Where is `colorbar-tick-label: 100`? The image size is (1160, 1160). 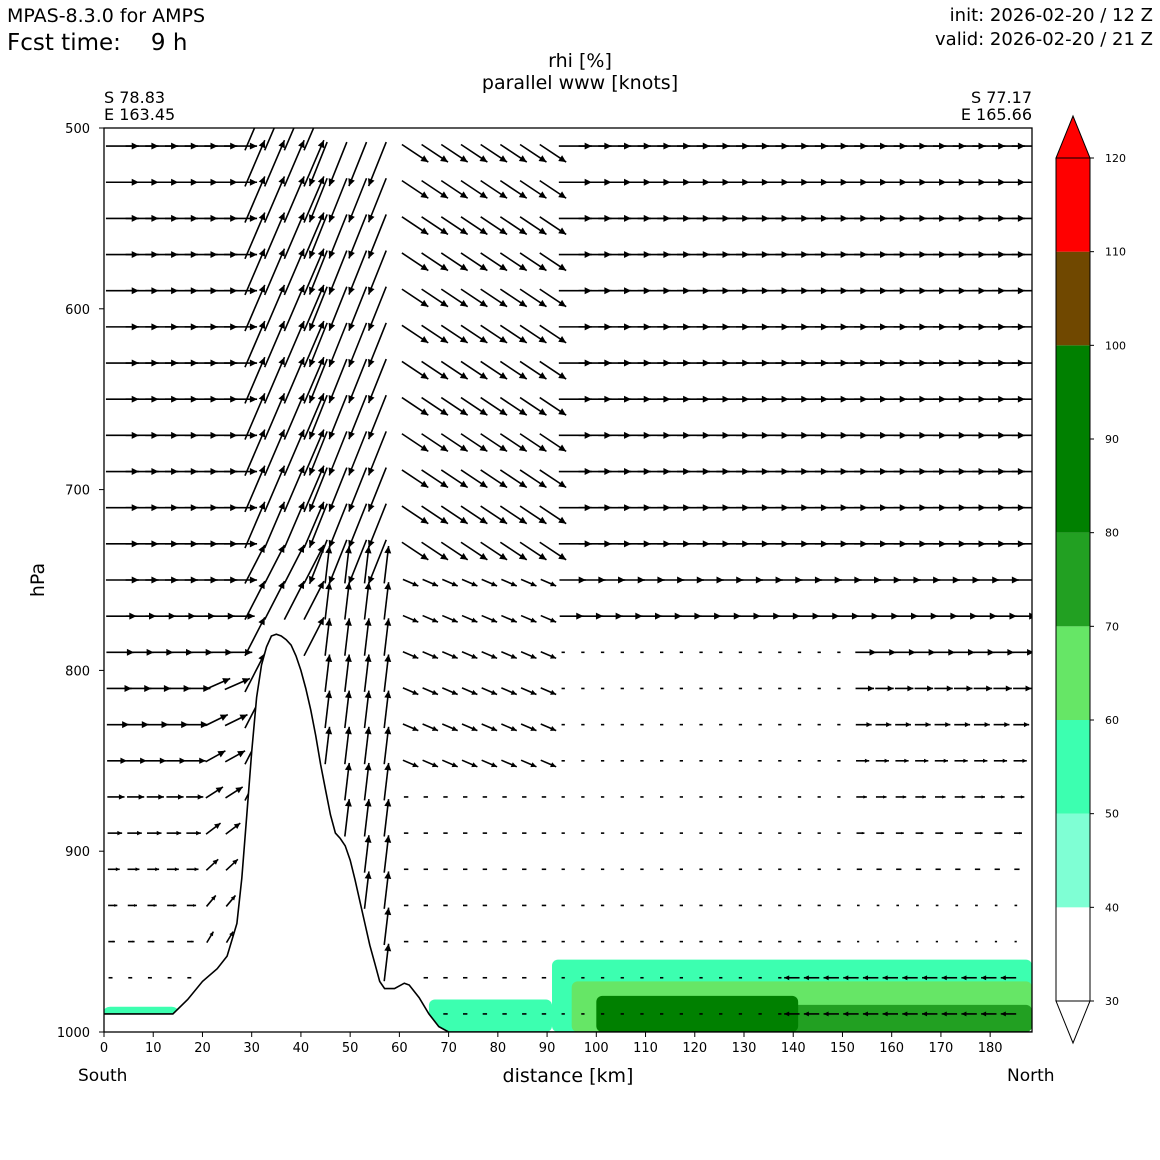
colorbar-tick-label: 100 is located at coordinates (1115, 345).